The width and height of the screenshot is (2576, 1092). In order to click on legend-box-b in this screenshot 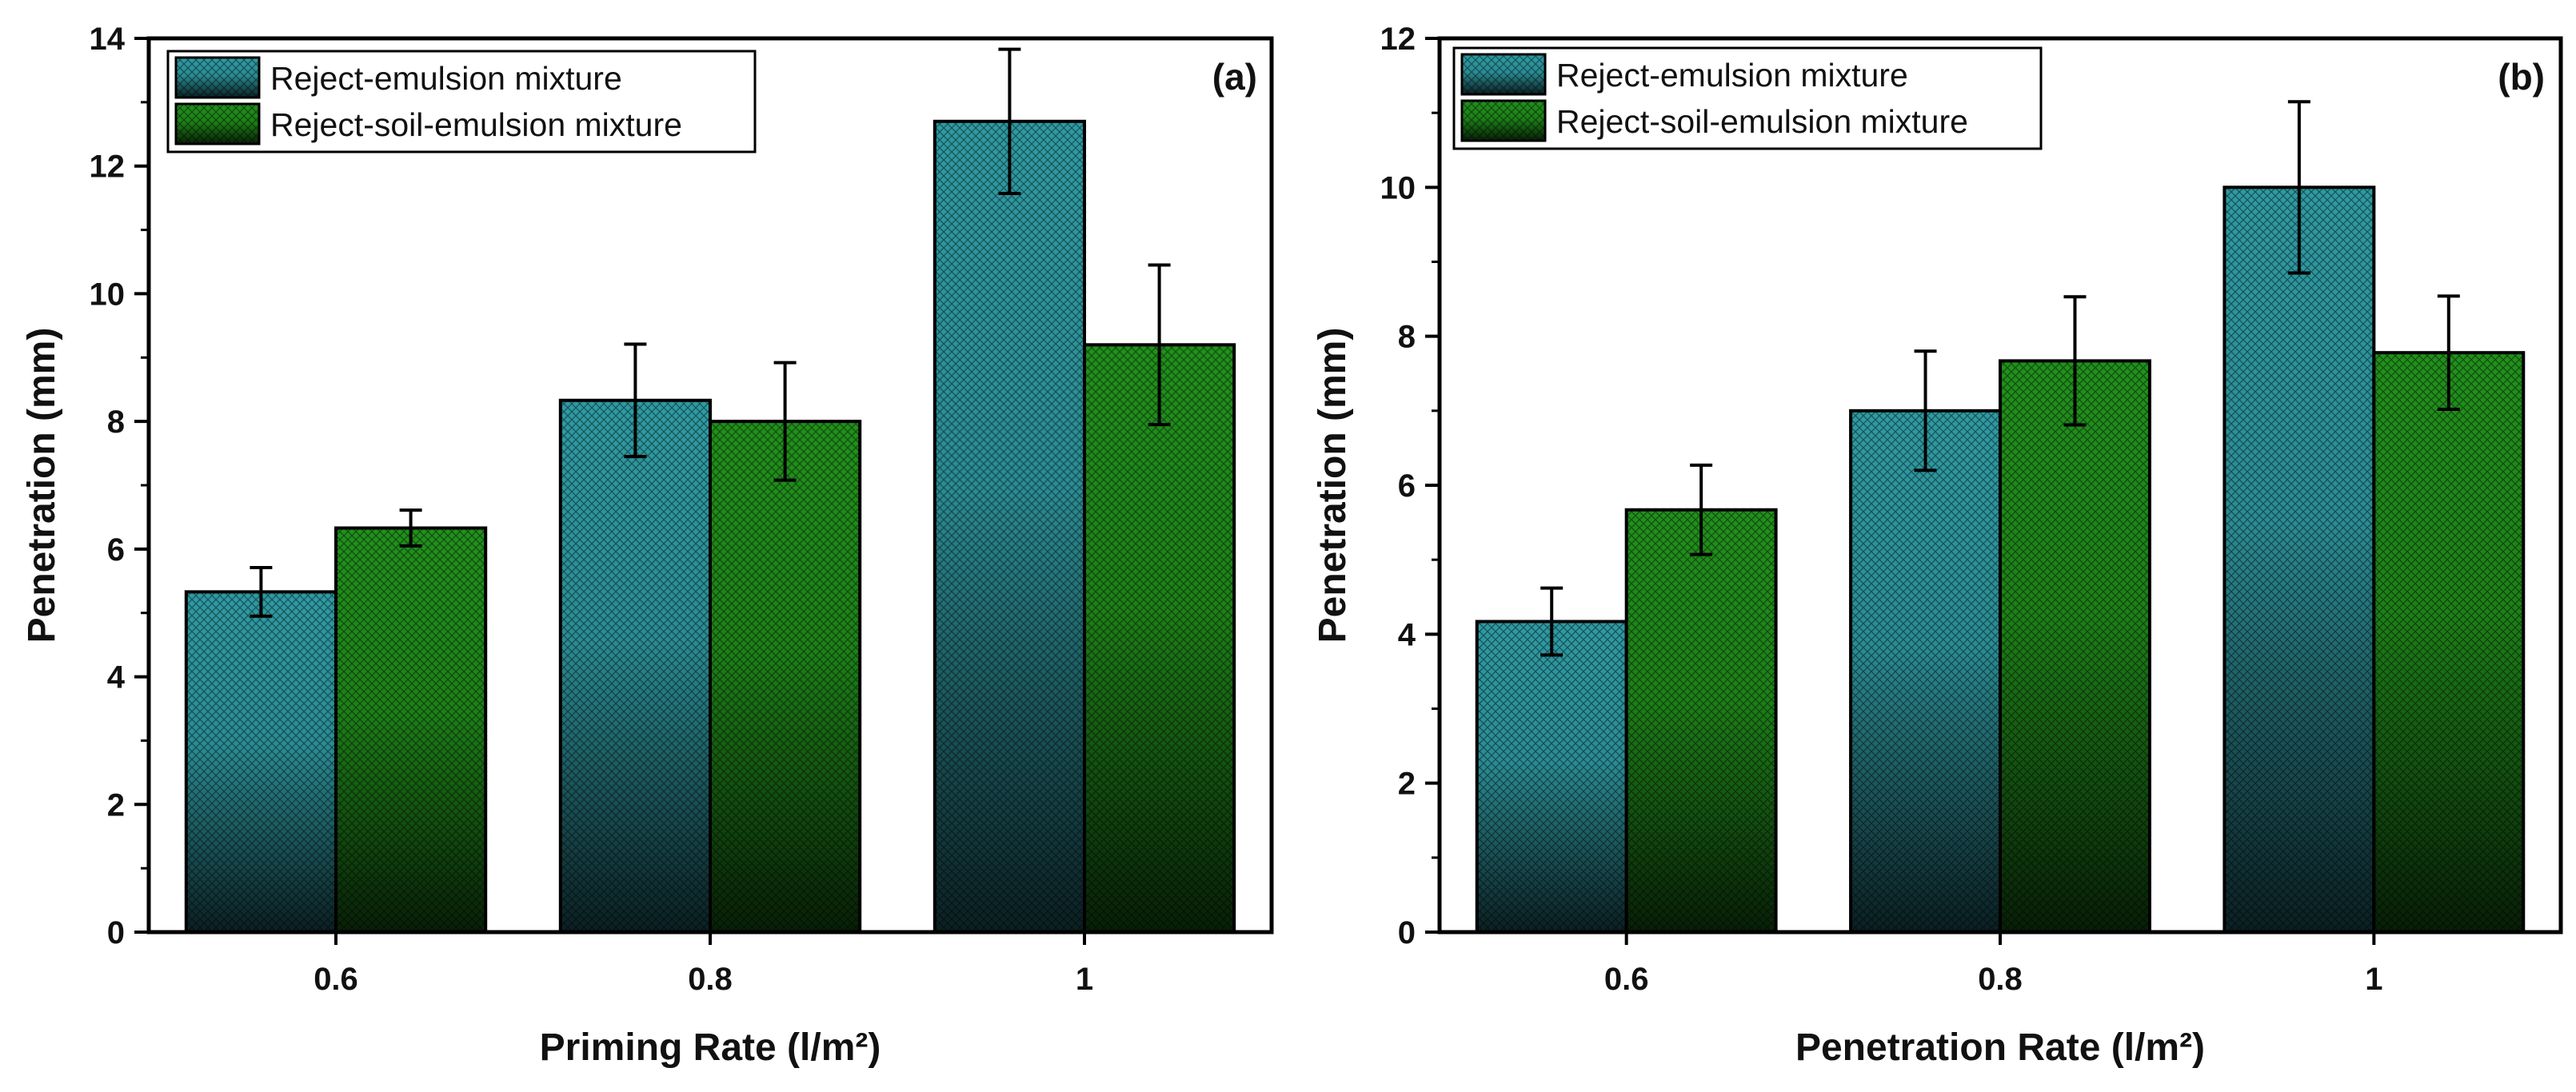, I will do `click(1748, 98)`.